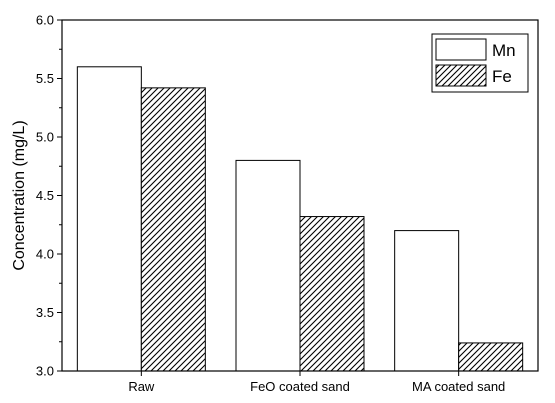 The height and width of the screenshot is (403, 555). Describe the element at coordinates (45, 254) in the screenshot. I see `y-tick-label: 4.0` at that location.